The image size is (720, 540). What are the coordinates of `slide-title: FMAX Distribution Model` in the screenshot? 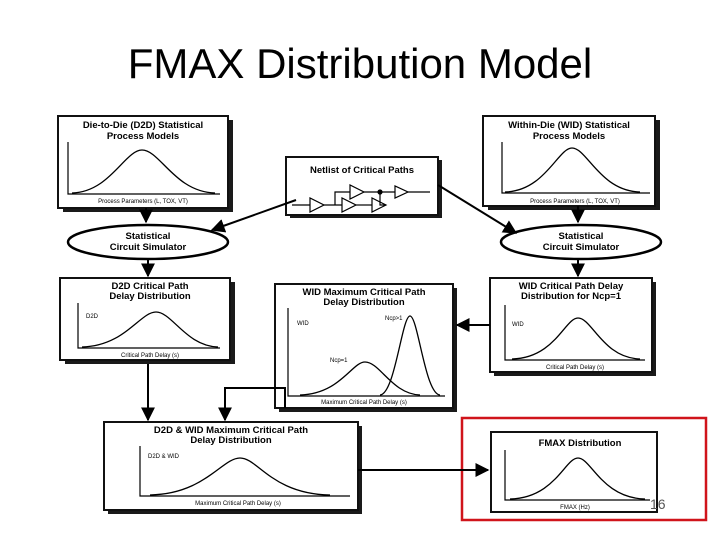 It's located at (360, 63).